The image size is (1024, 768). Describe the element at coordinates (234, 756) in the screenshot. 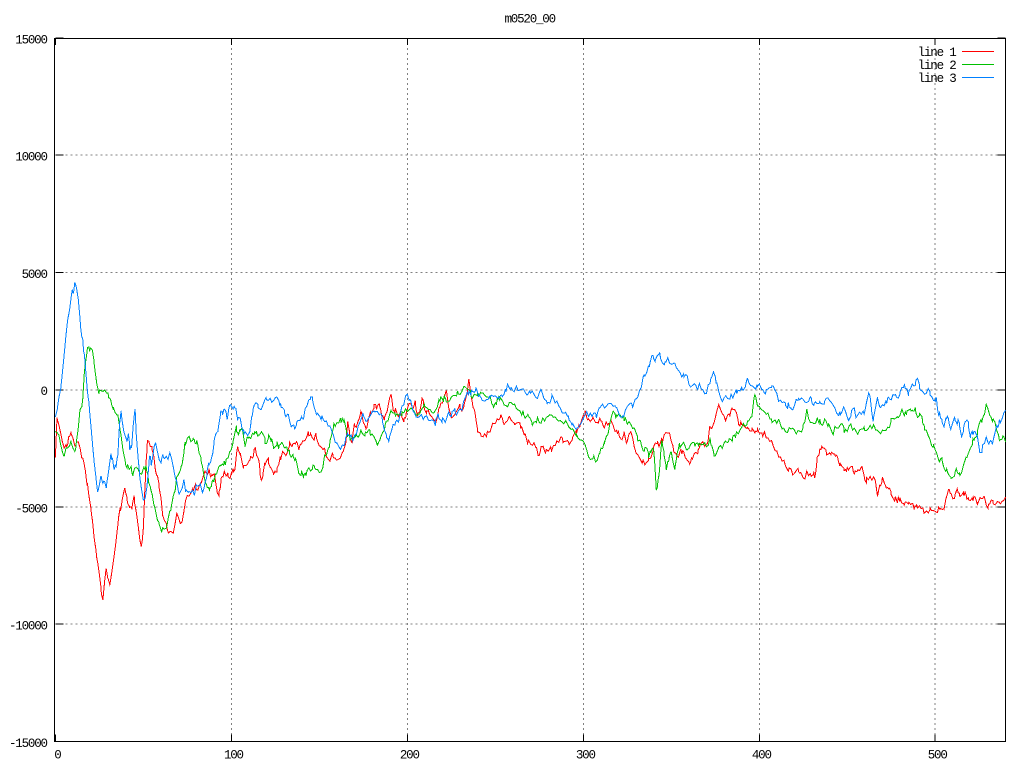

I see `svg-text: 100` at that location.